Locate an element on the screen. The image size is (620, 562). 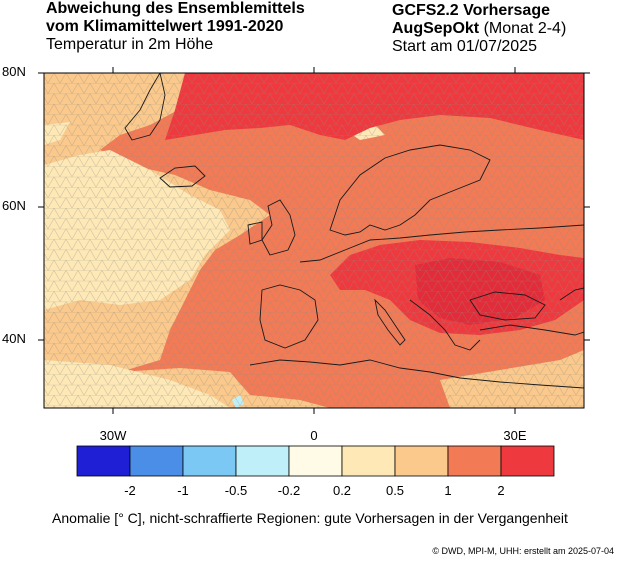
colorbar is located at coordinates (315, 461).